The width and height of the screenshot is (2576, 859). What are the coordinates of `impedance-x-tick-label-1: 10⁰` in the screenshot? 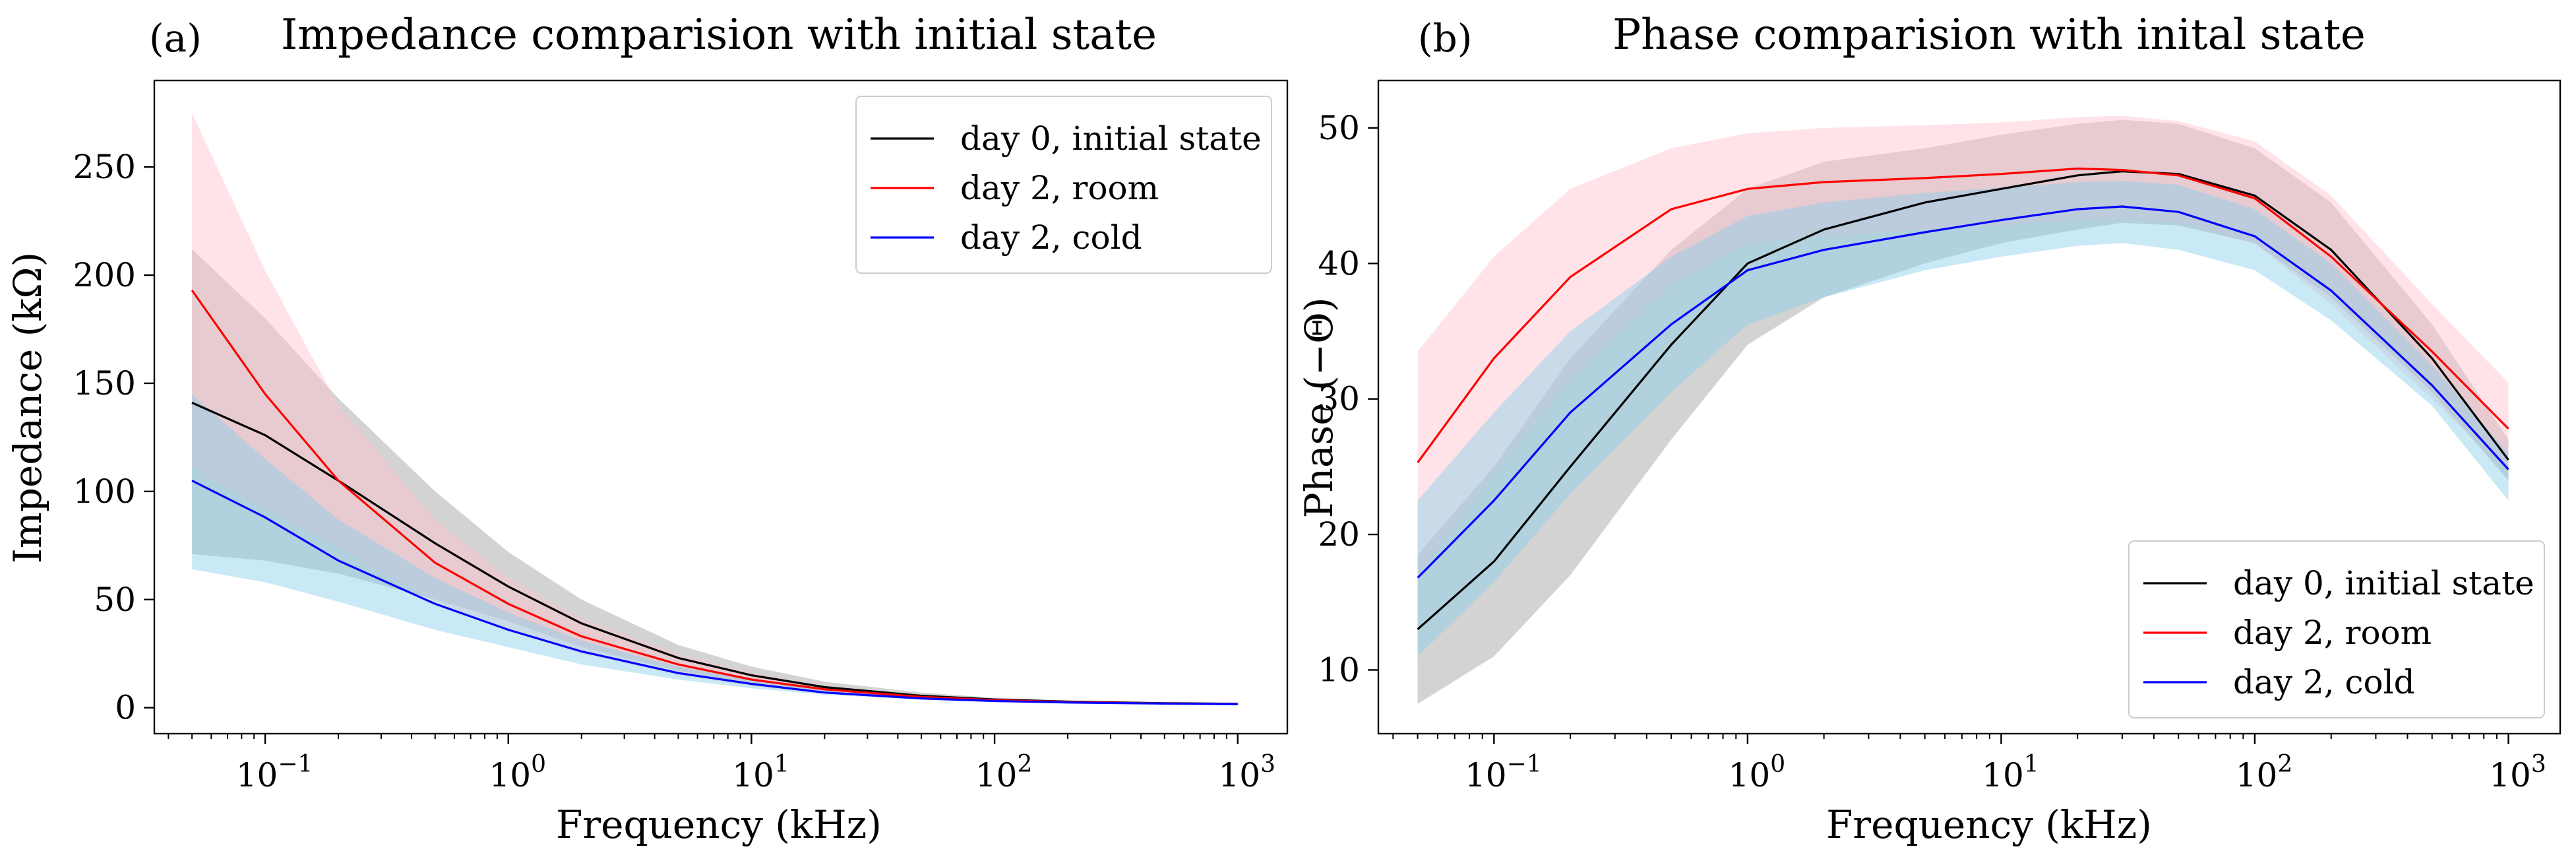 It's located at (517, 772).